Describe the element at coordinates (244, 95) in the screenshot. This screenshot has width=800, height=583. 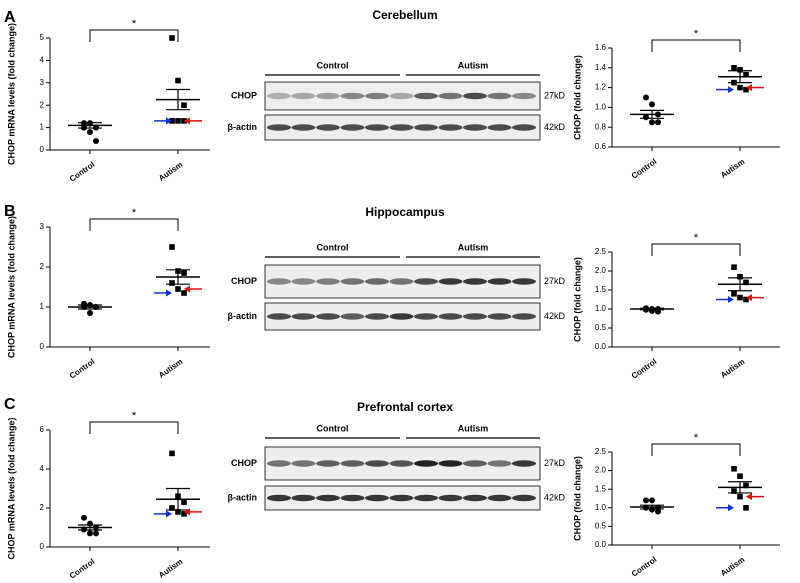
I see `blot-label: CHOP` at that location.